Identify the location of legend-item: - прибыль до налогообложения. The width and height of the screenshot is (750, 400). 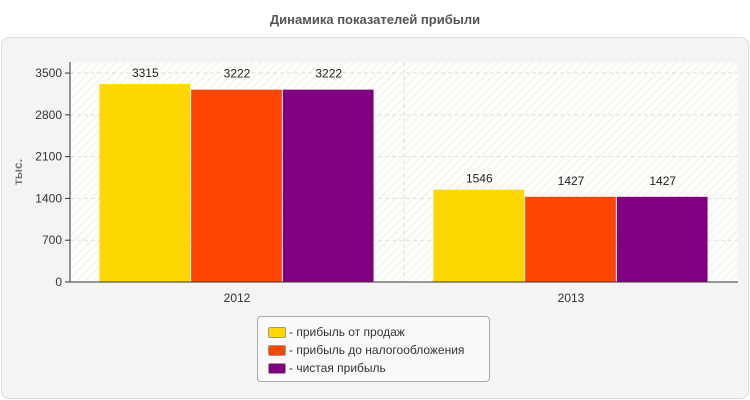
(373, 350).